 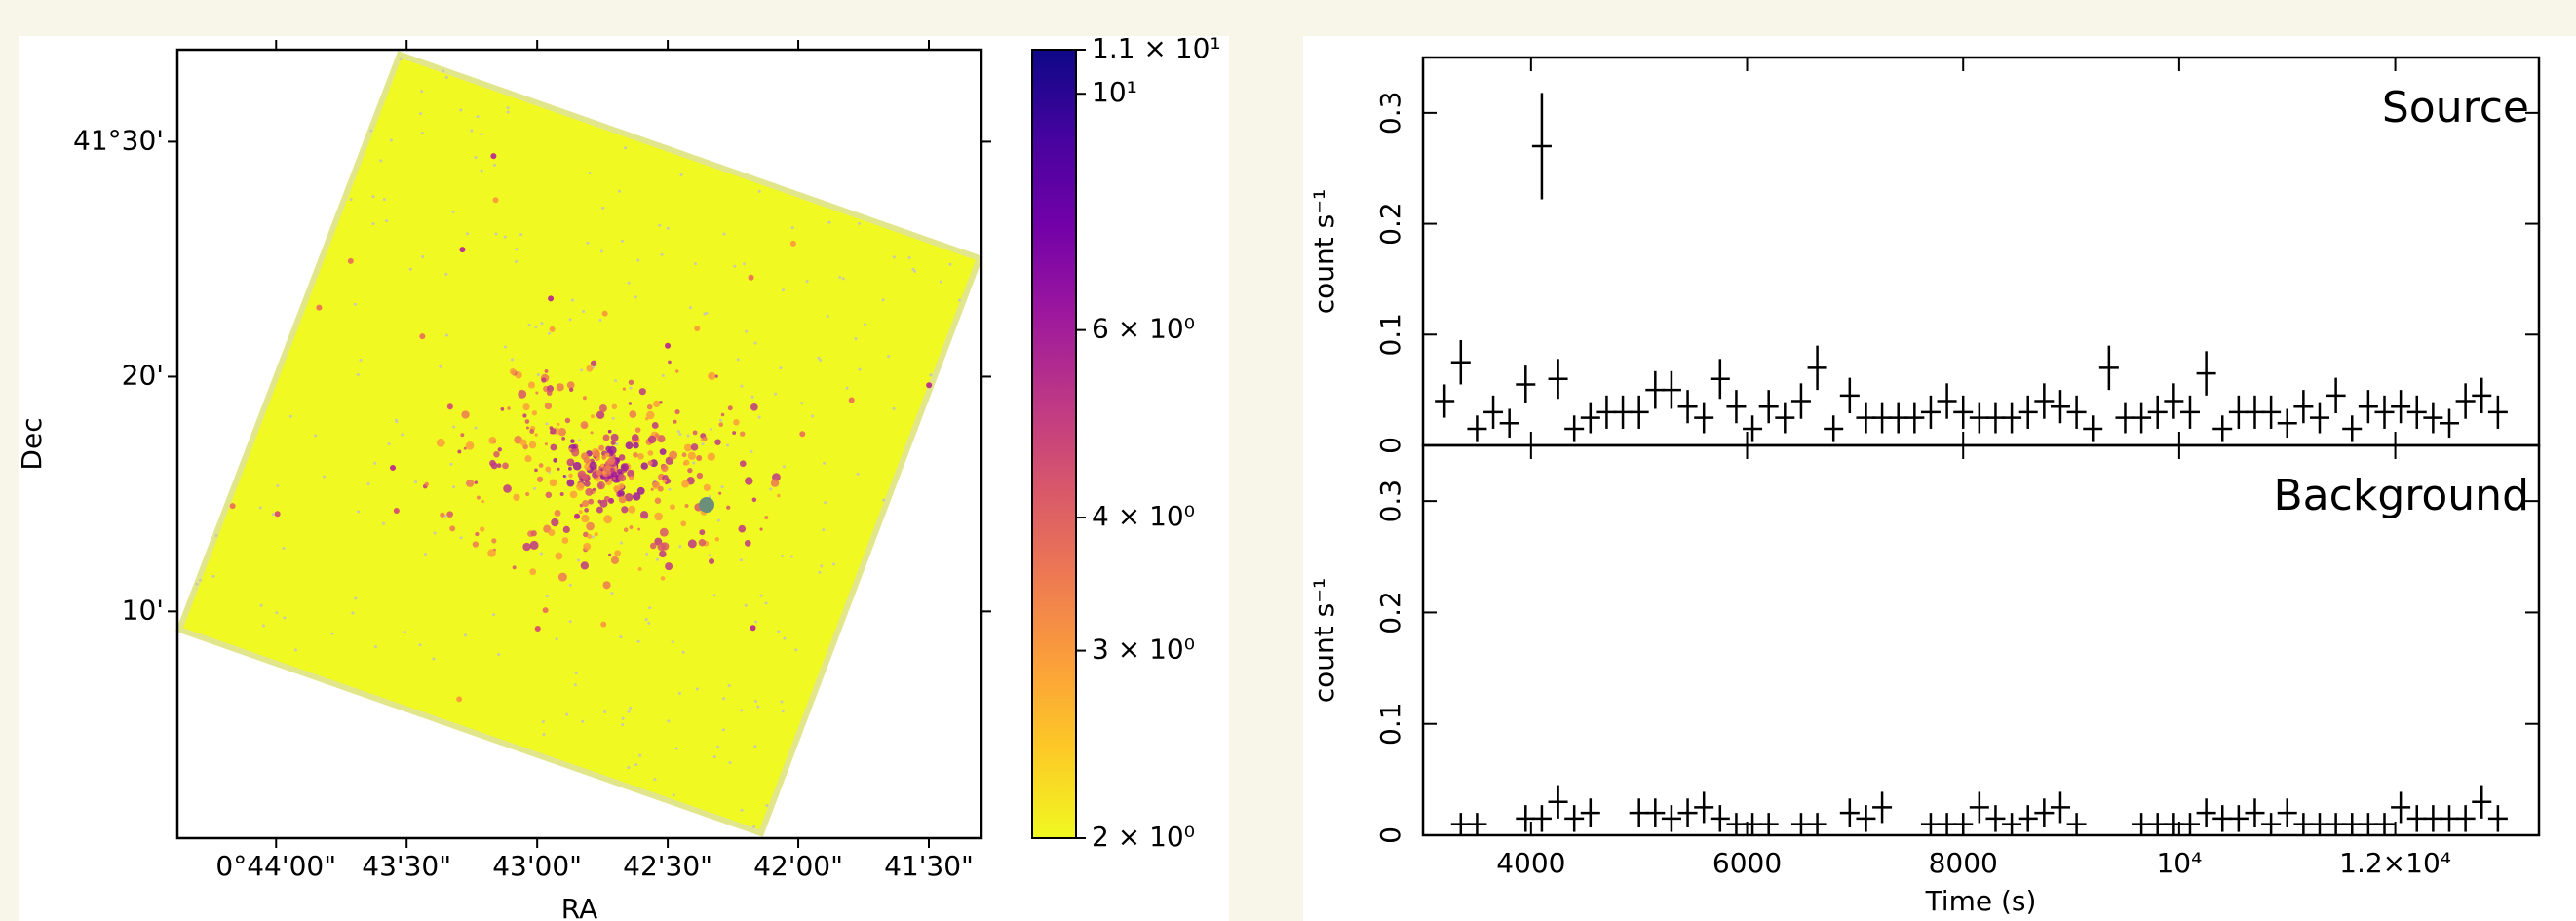 What do you see at coordinates (1156, 48) in the screenshot?
I see `colorbar-tick-label: 1.1 × 10¹` at bounding box center [1156, 48].